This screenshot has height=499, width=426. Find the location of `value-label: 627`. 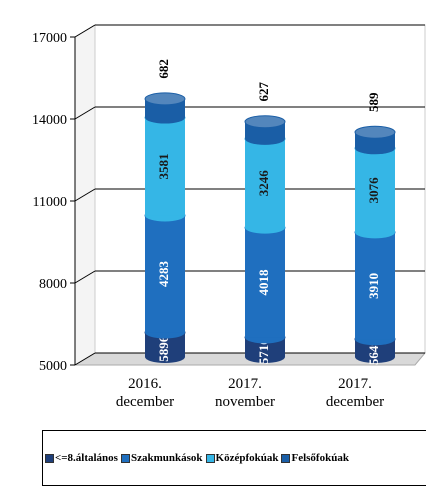

value-label: 627 is located at coordinates (263, 91).